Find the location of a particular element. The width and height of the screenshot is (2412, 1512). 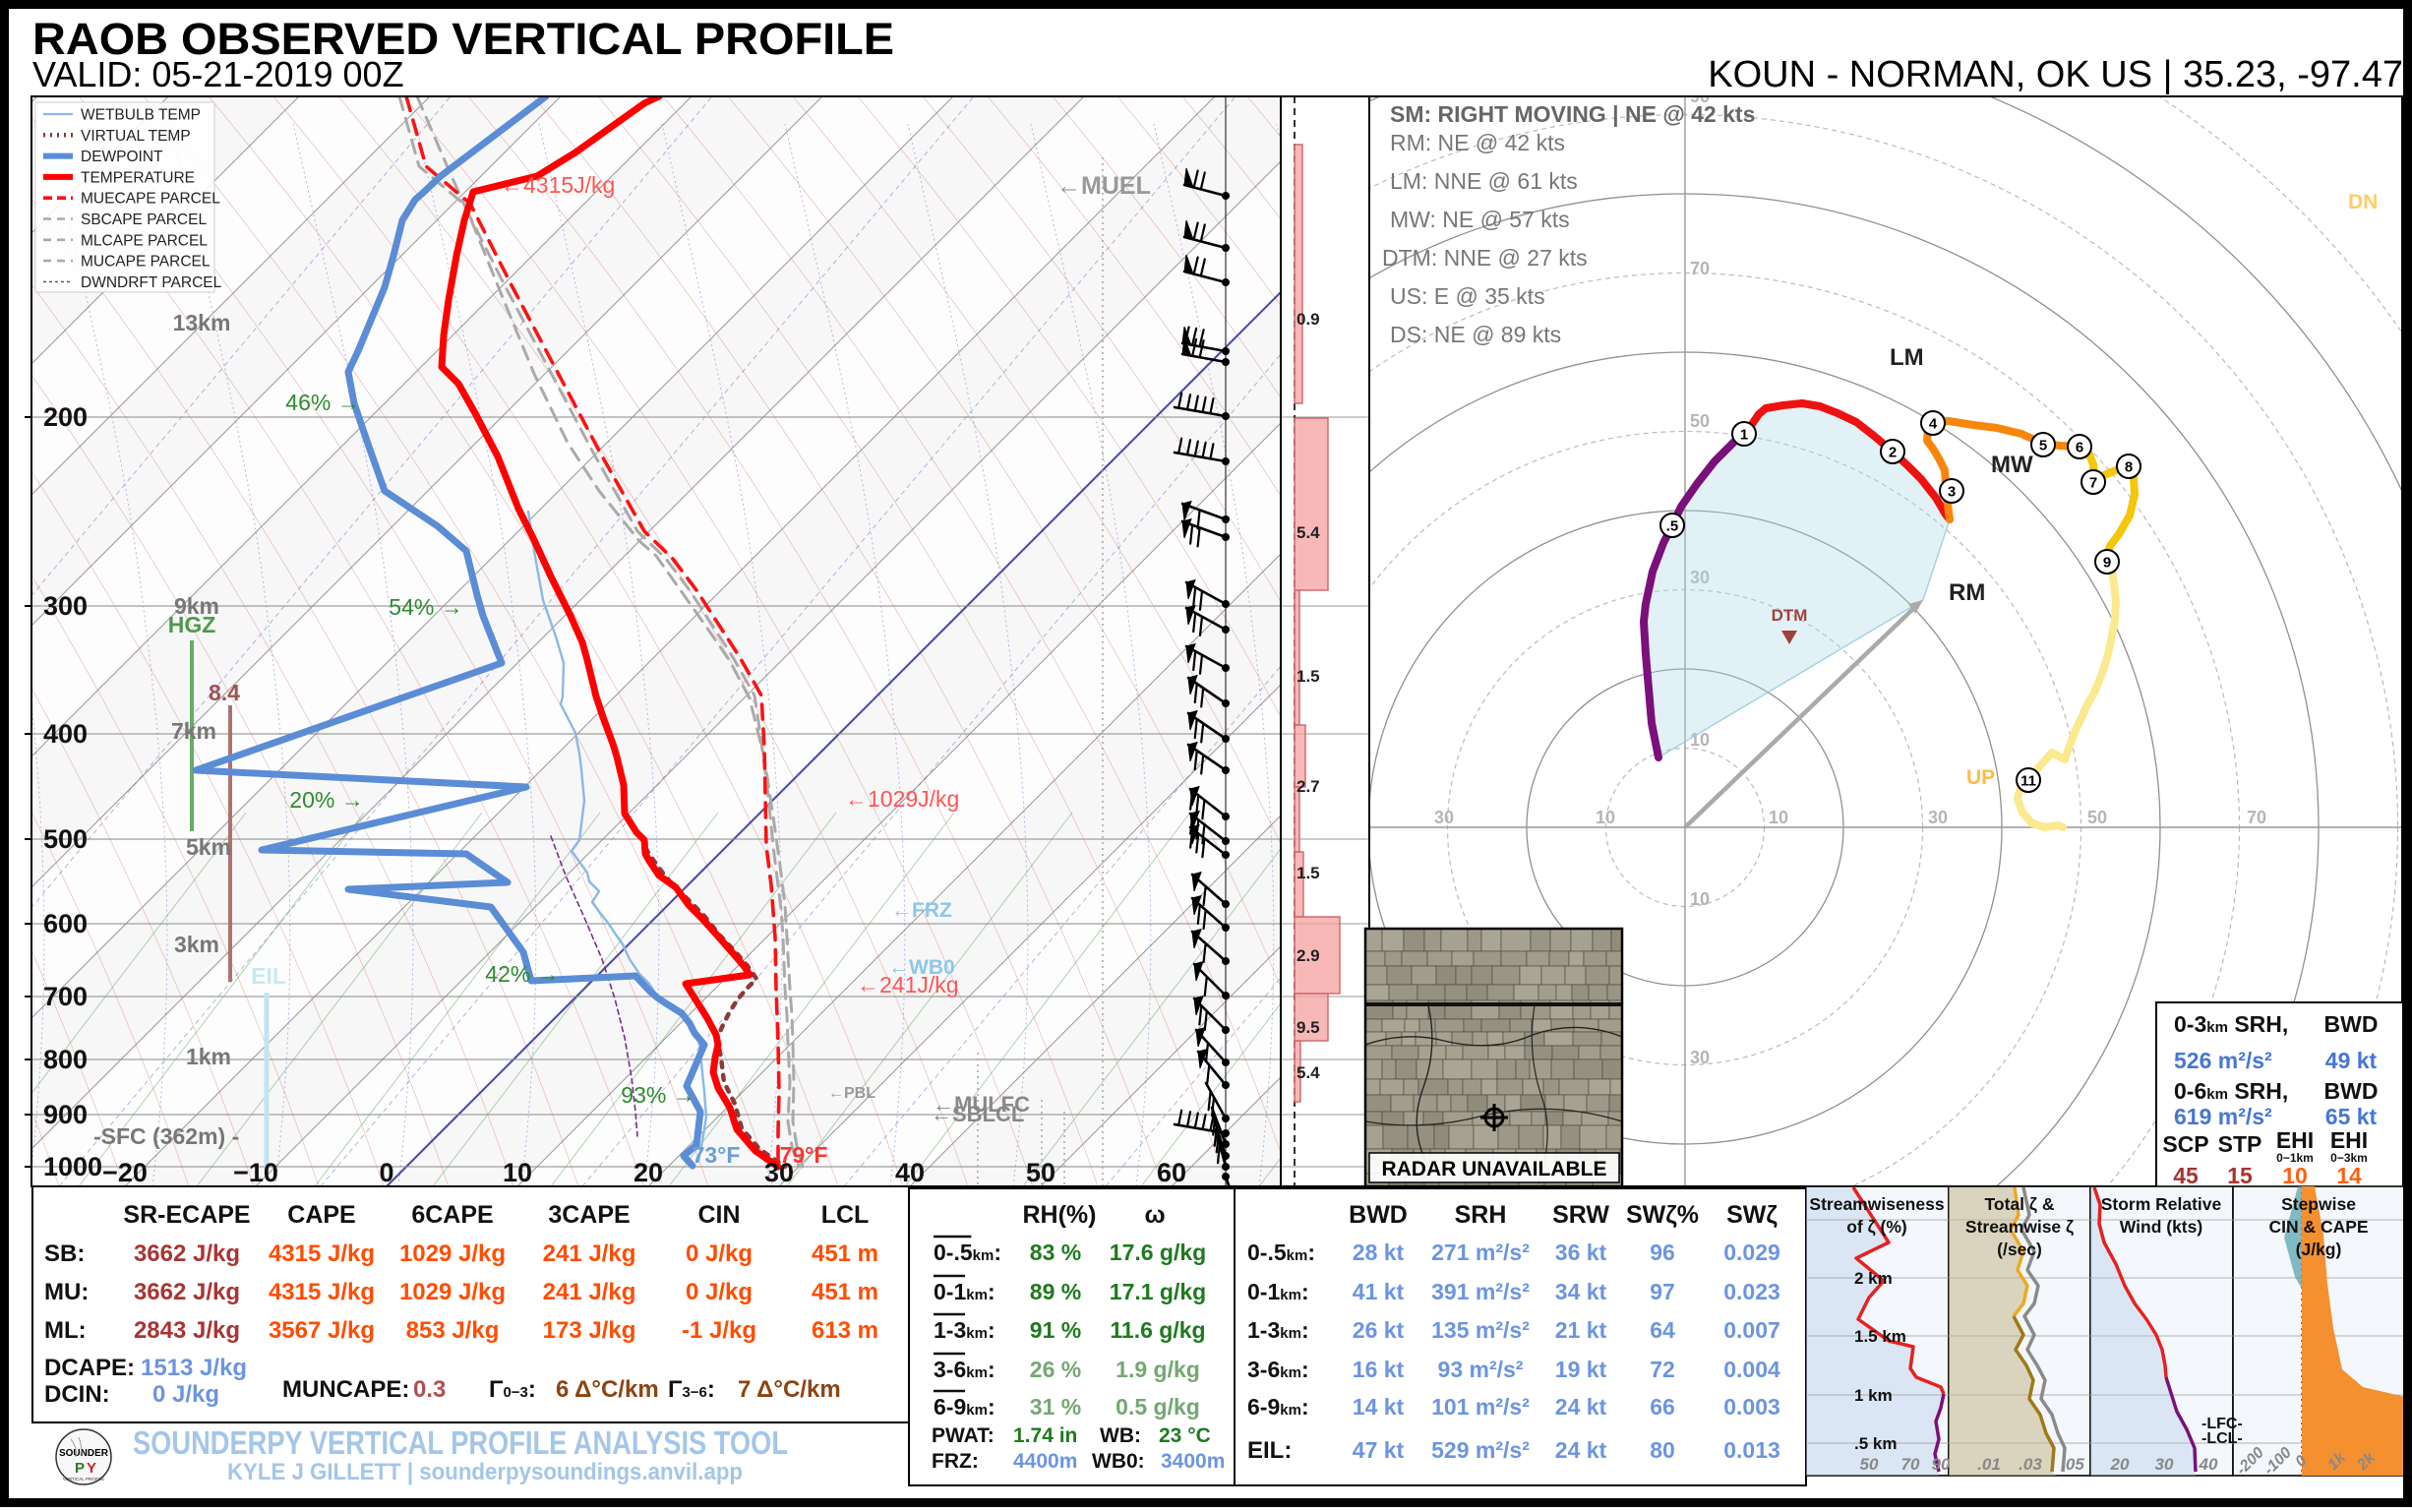

svg-text:KOUN - NORMAN, OK US | 35.23,: KOUN - NORMAN, OK US | 35.23, -97.47 is located at coordinates (2055, 75).